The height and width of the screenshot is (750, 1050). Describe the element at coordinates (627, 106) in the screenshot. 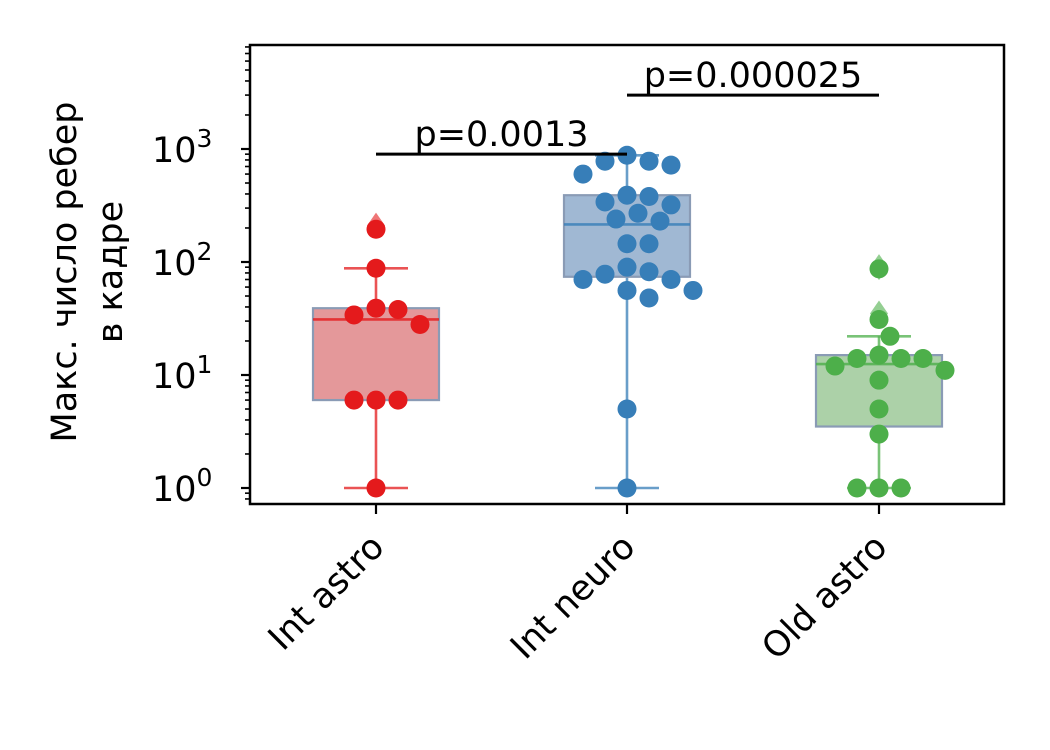

I see `significance-annotations: p=0.0013 p=0.000025` at that location.